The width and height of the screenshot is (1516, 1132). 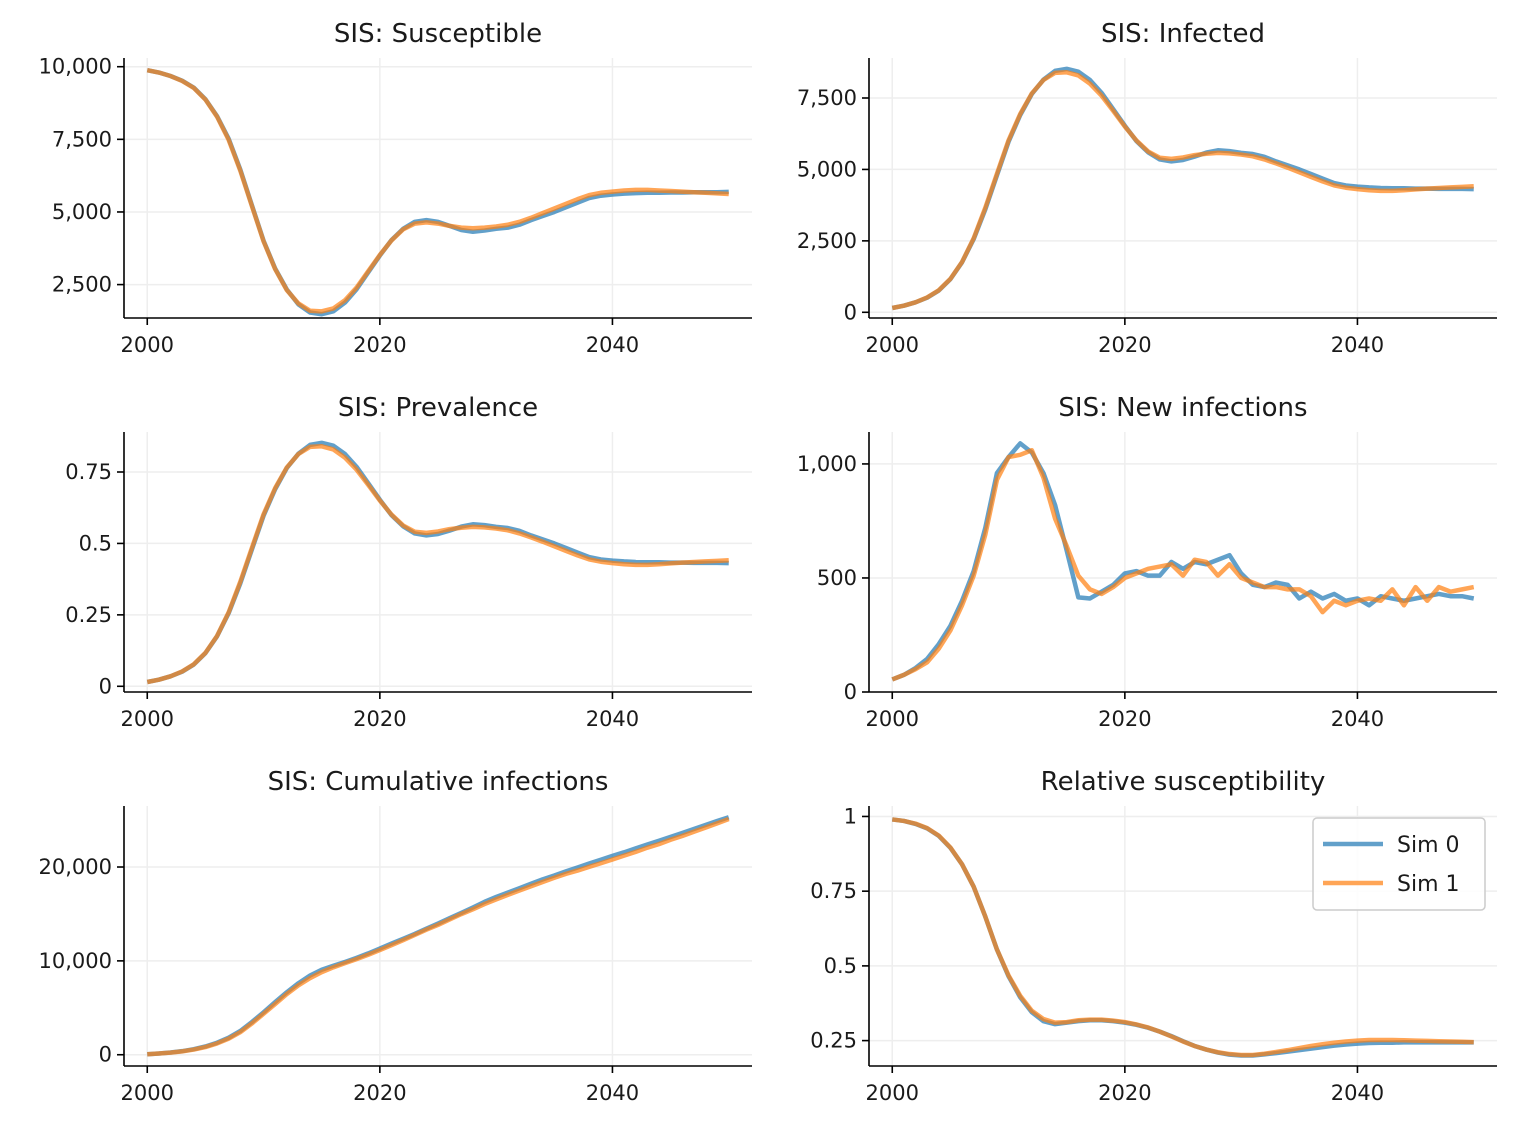 What do you see at coordinates (837, 578) in the screenshot?
I see `y-tick-label: 500` at bounding box center [837, 578].